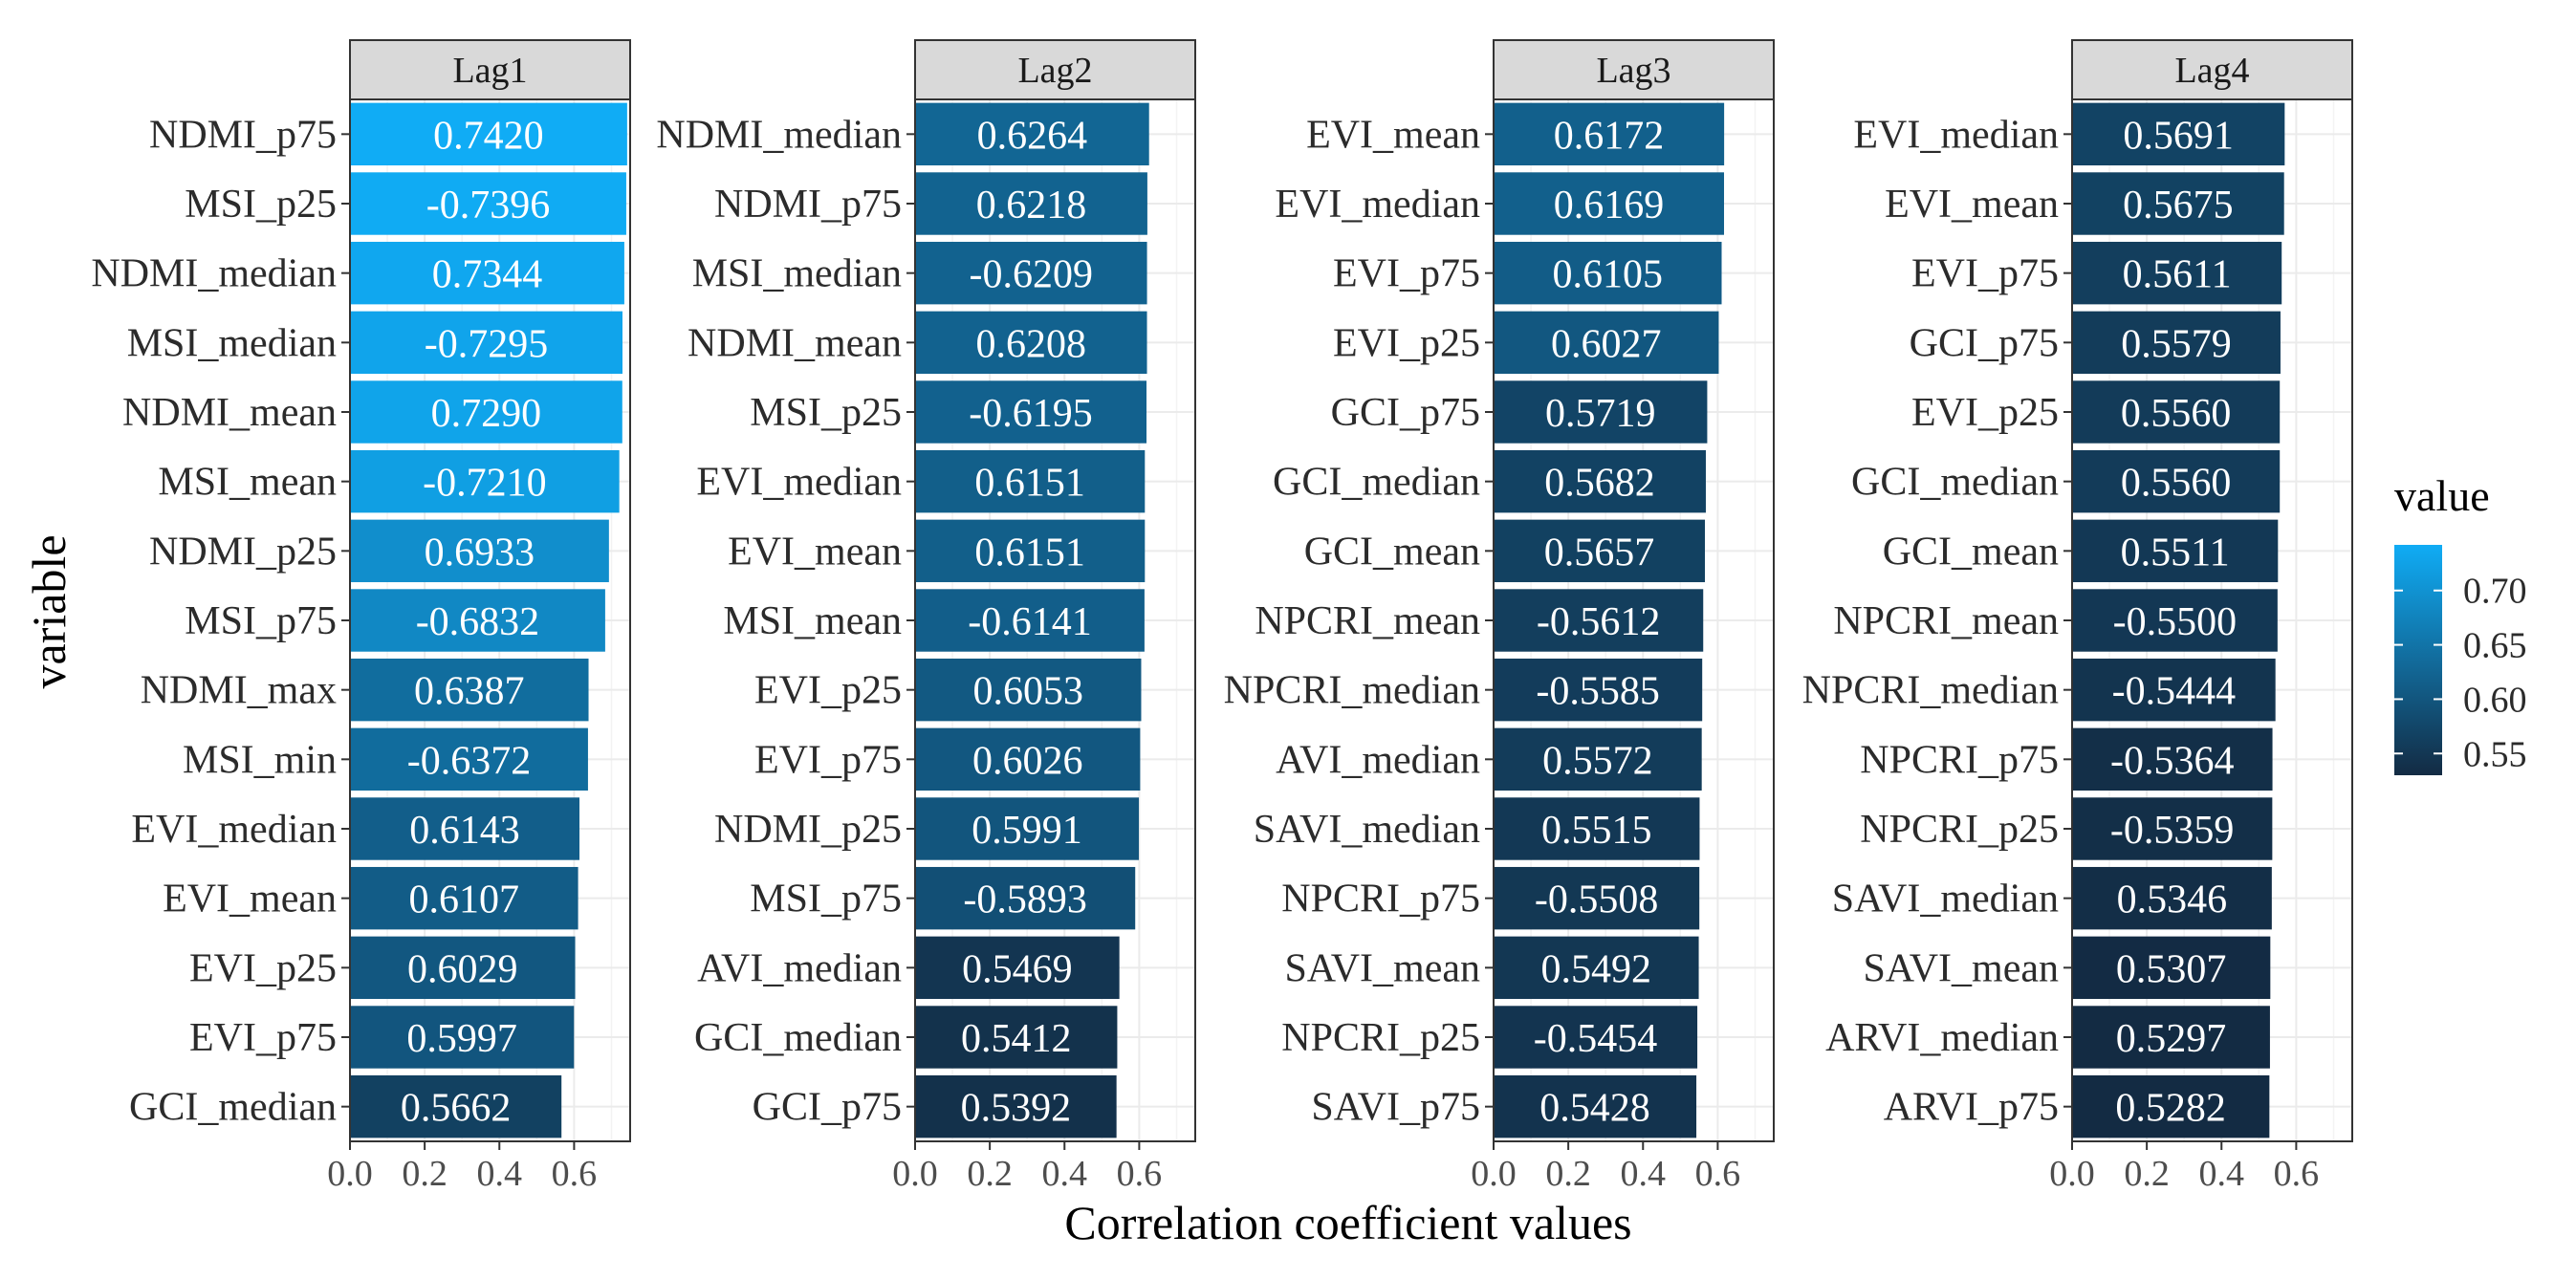 This screenshot has height=1279, width=2576. What do you see at coordinates (2495, 646) in the screenshot?
I see `legend-tick-label: 0.65` at bounding box center [2495, 646].